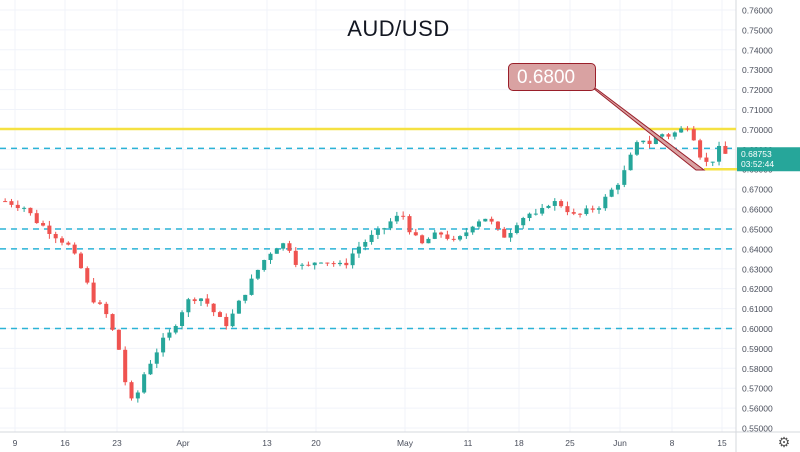 This screenshot has height=452, width=800. I want to click on price-tick-label: 0.67000, so click(757, 190).